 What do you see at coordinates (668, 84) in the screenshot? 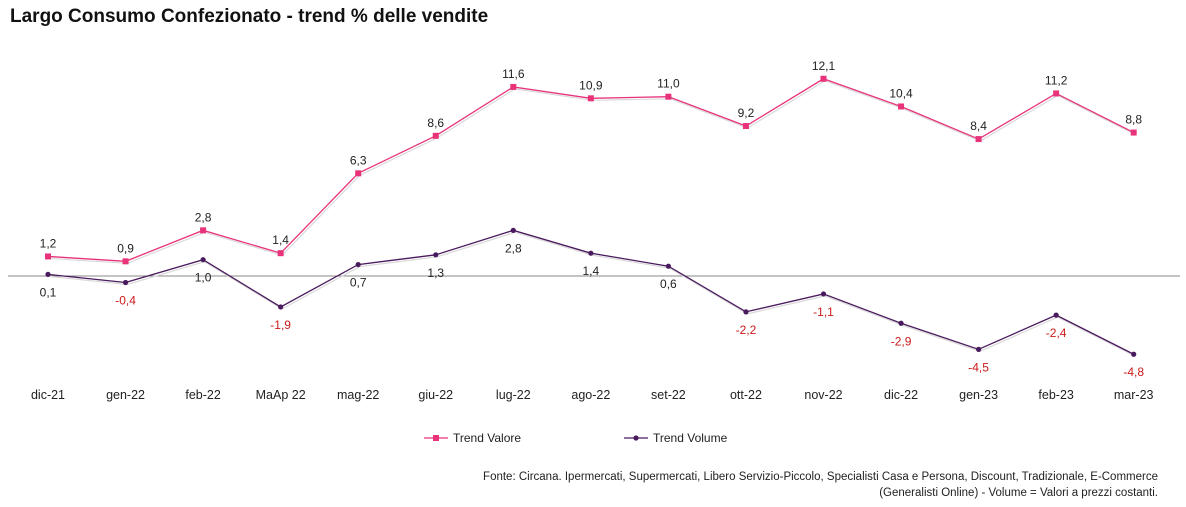
I see `data-label-trend-valore: 11,0` at bounding box center [668, 84].